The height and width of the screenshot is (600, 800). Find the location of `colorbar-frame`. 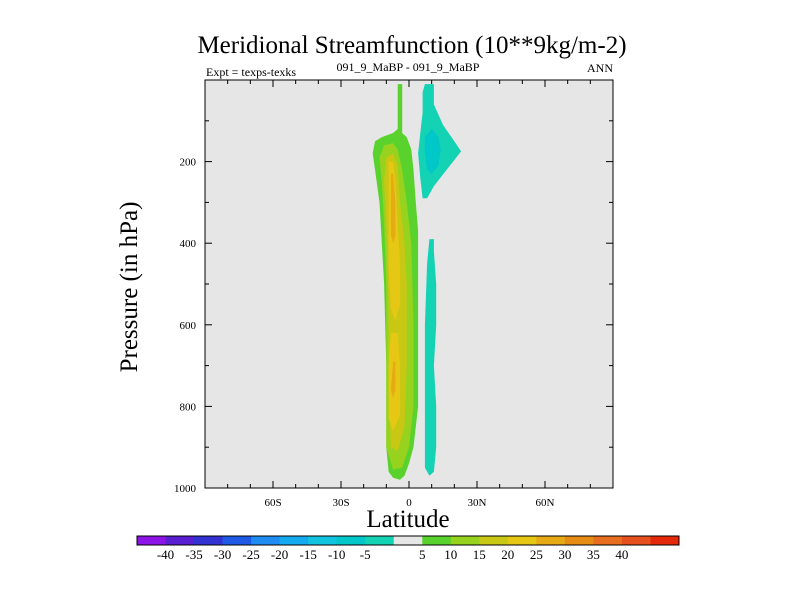

colorbar-frame is located at coordinates (408, 540).